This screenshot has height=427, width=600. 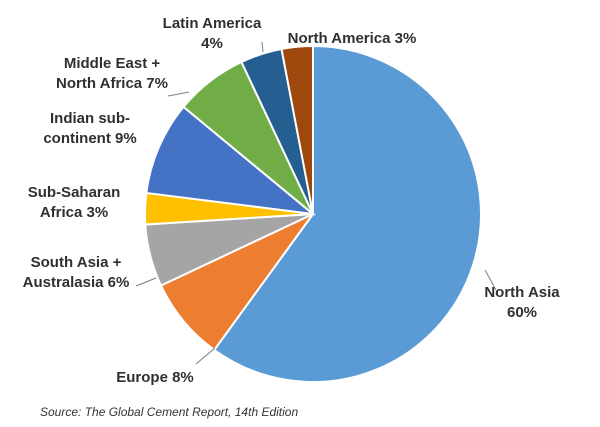 What do you see at coordinates (522, 302) in the screenshot?
I see `slice-label: North Asia 60%` at bounding box center [522, 302].